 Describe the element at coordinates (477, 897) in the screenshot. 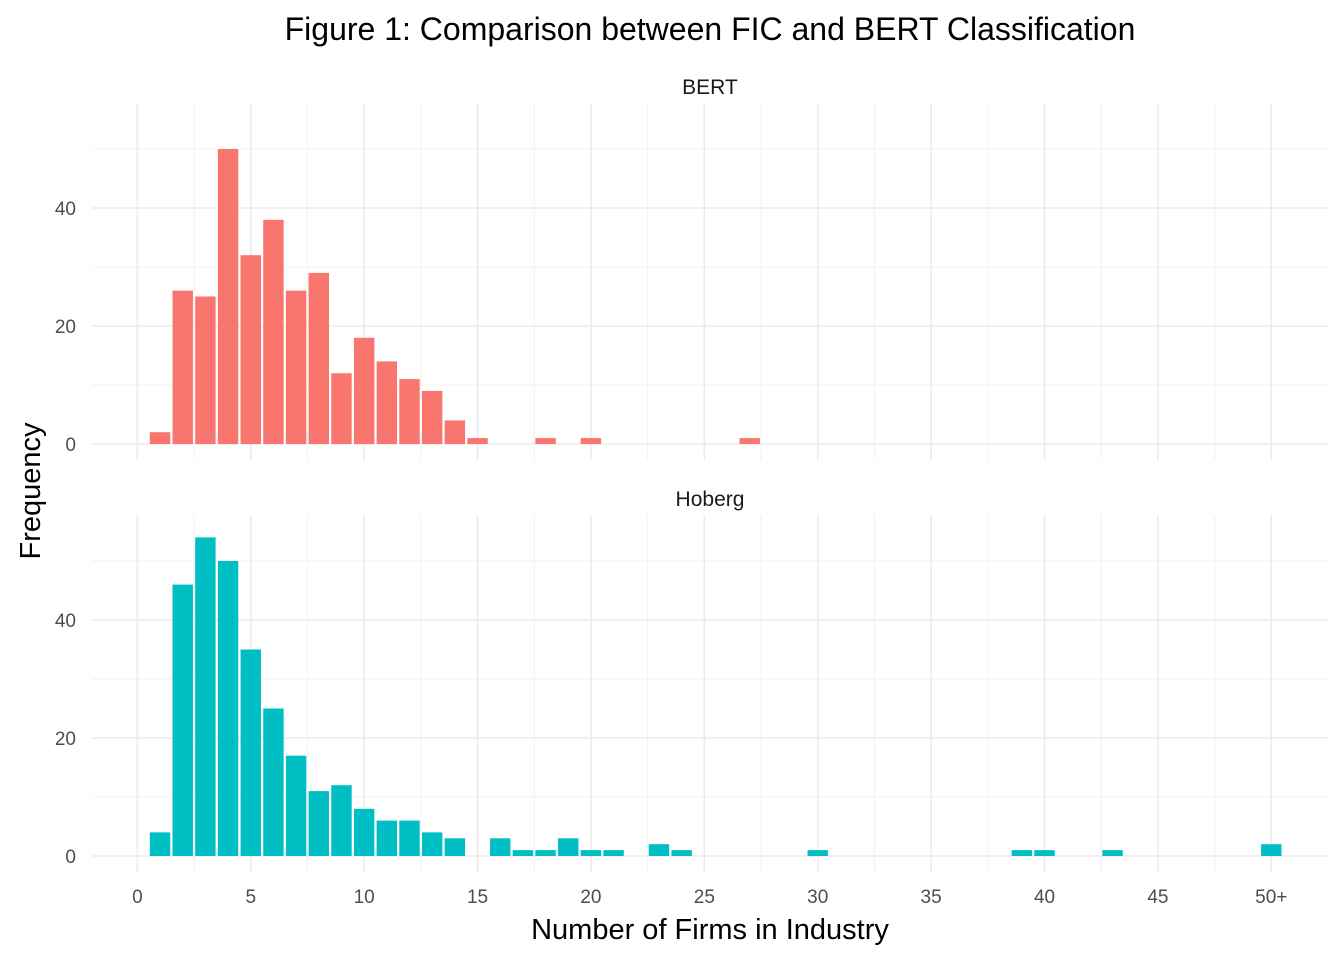

I see `x-tick-label: 15` at that location.